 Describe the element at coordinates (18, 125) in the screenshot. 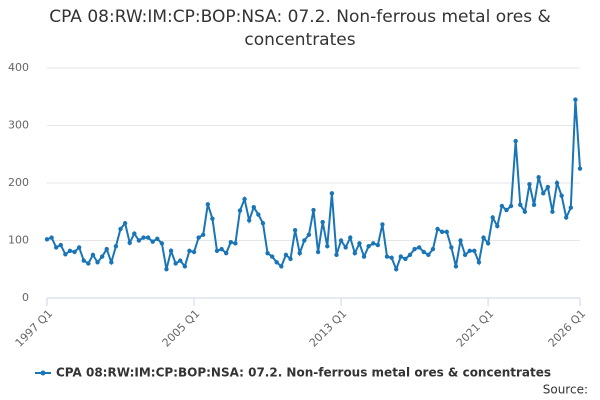

I see `y-tick-label: 300` at that location.